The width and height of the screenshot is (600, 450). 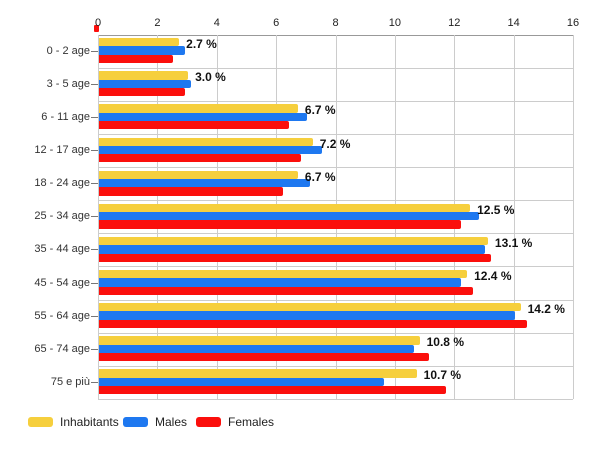 I want to click on x-axis-tick-label: 12, so click(x=454, y=23).